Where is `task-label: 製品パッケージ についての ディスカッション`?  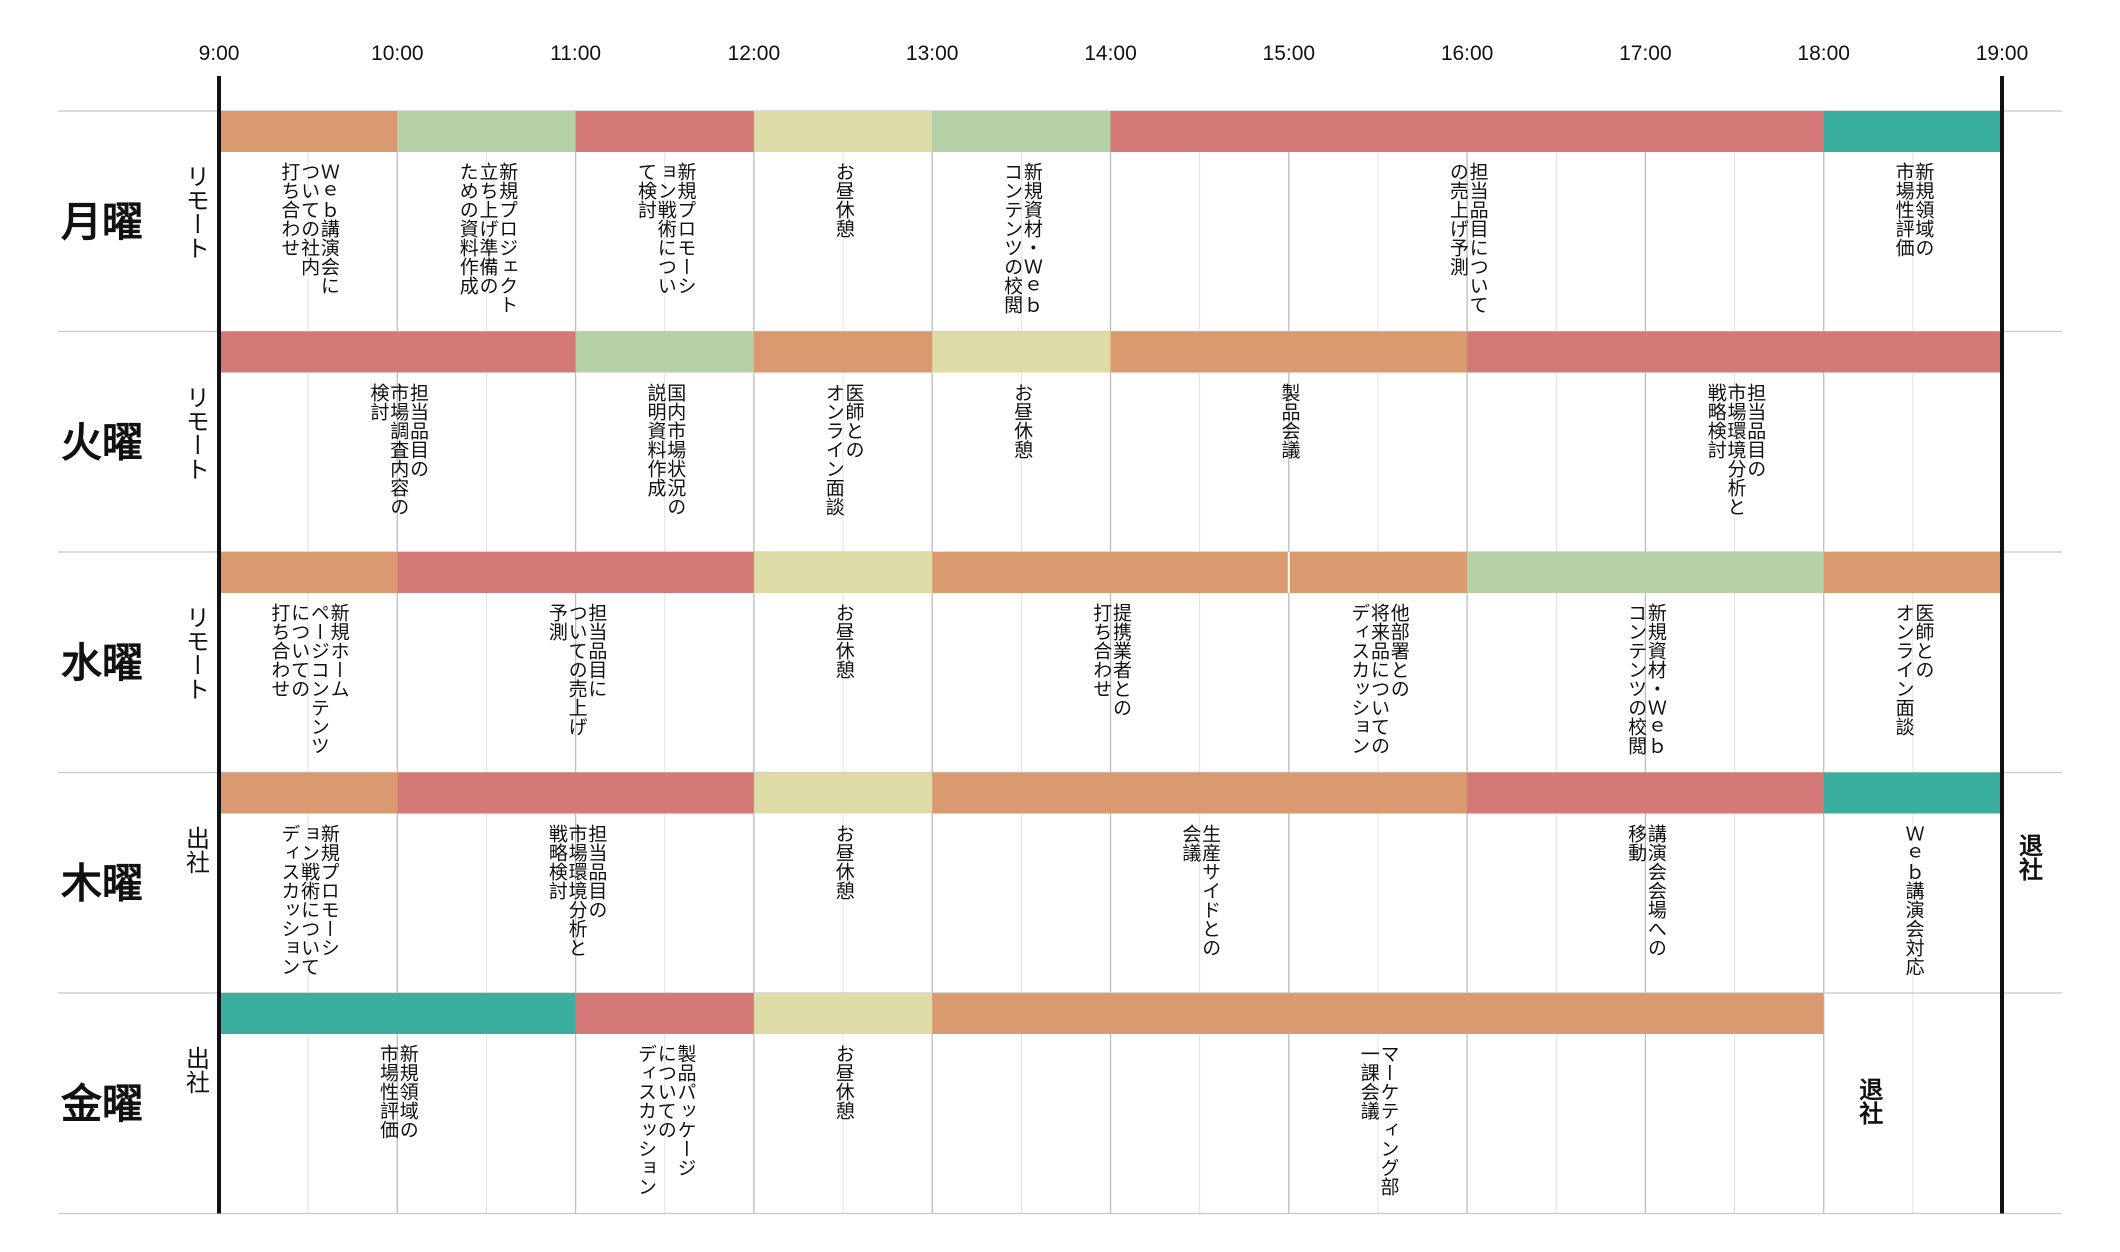 task-label: 製品パッケージ についての ディスカッション is located at coordinates (666, 1120).